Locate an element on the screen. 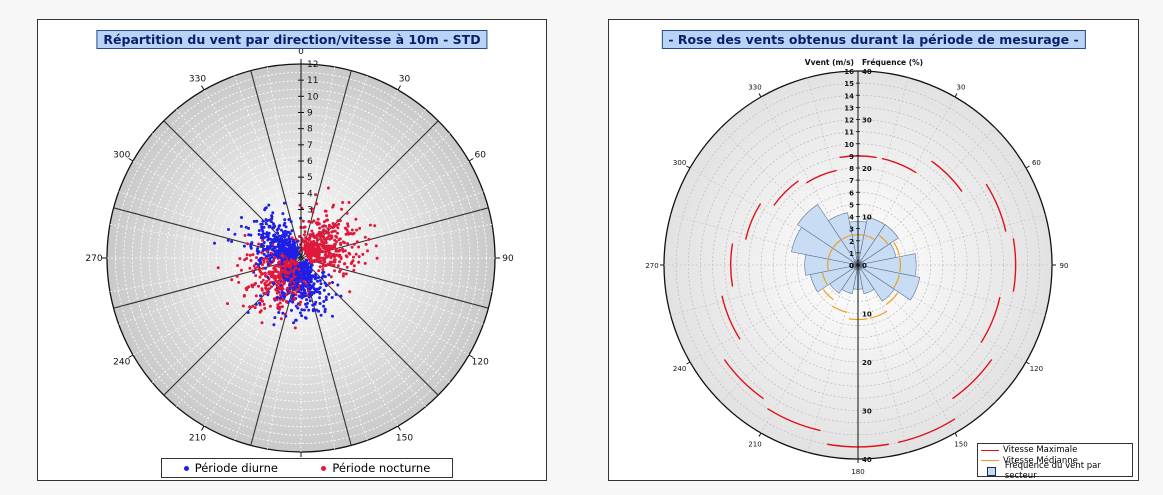  radial-tick-label: 5 is located at coordinates (310, 178).